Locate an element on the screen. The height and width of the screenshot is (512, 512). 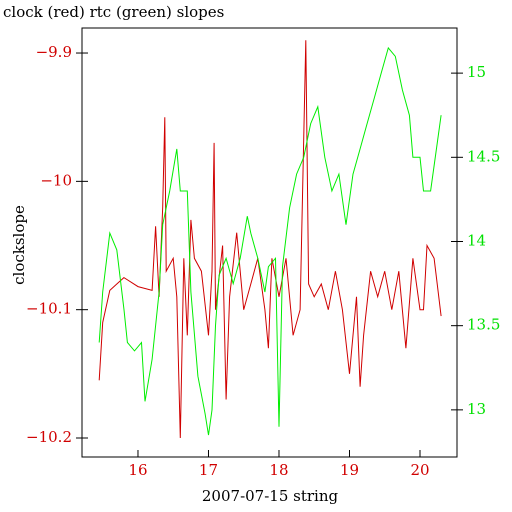
x-tick-label: 18 is located at coordinates (278, 470).